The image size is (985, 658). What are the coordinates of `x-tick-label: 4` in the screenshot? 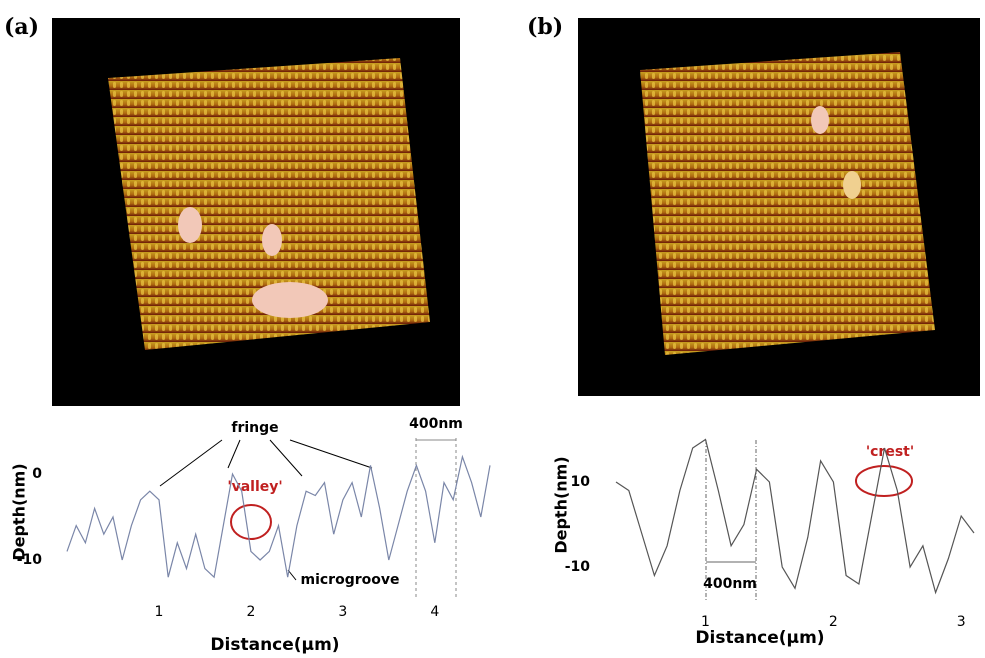 It's located at (434, 612).